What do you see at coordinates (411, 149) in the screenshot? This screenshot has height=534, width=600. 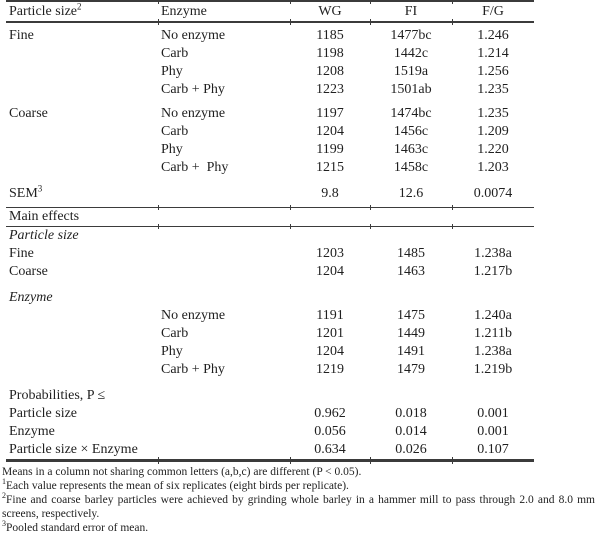 I see `table-cell: 1463c` at bounding box center [411, 149].